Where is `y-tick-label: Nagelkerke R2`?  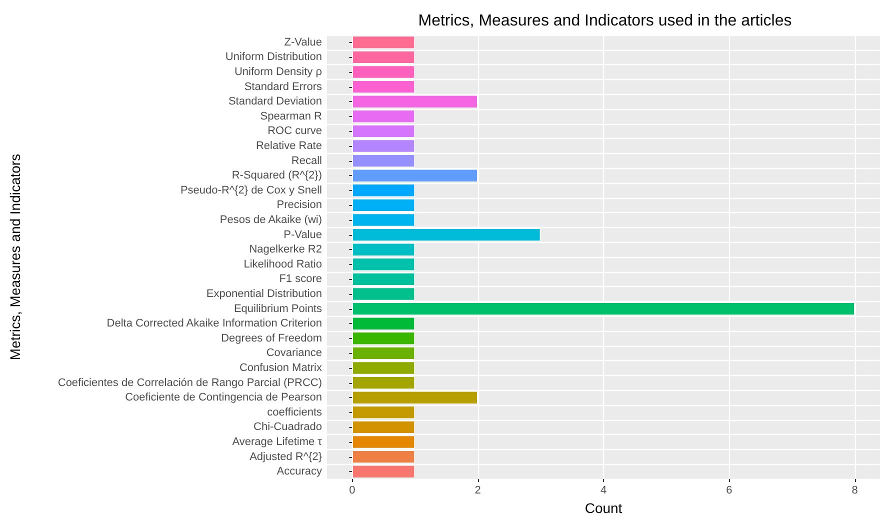 y-tick-label: Nagelkerke R2 is located at coordinates (285, 250).